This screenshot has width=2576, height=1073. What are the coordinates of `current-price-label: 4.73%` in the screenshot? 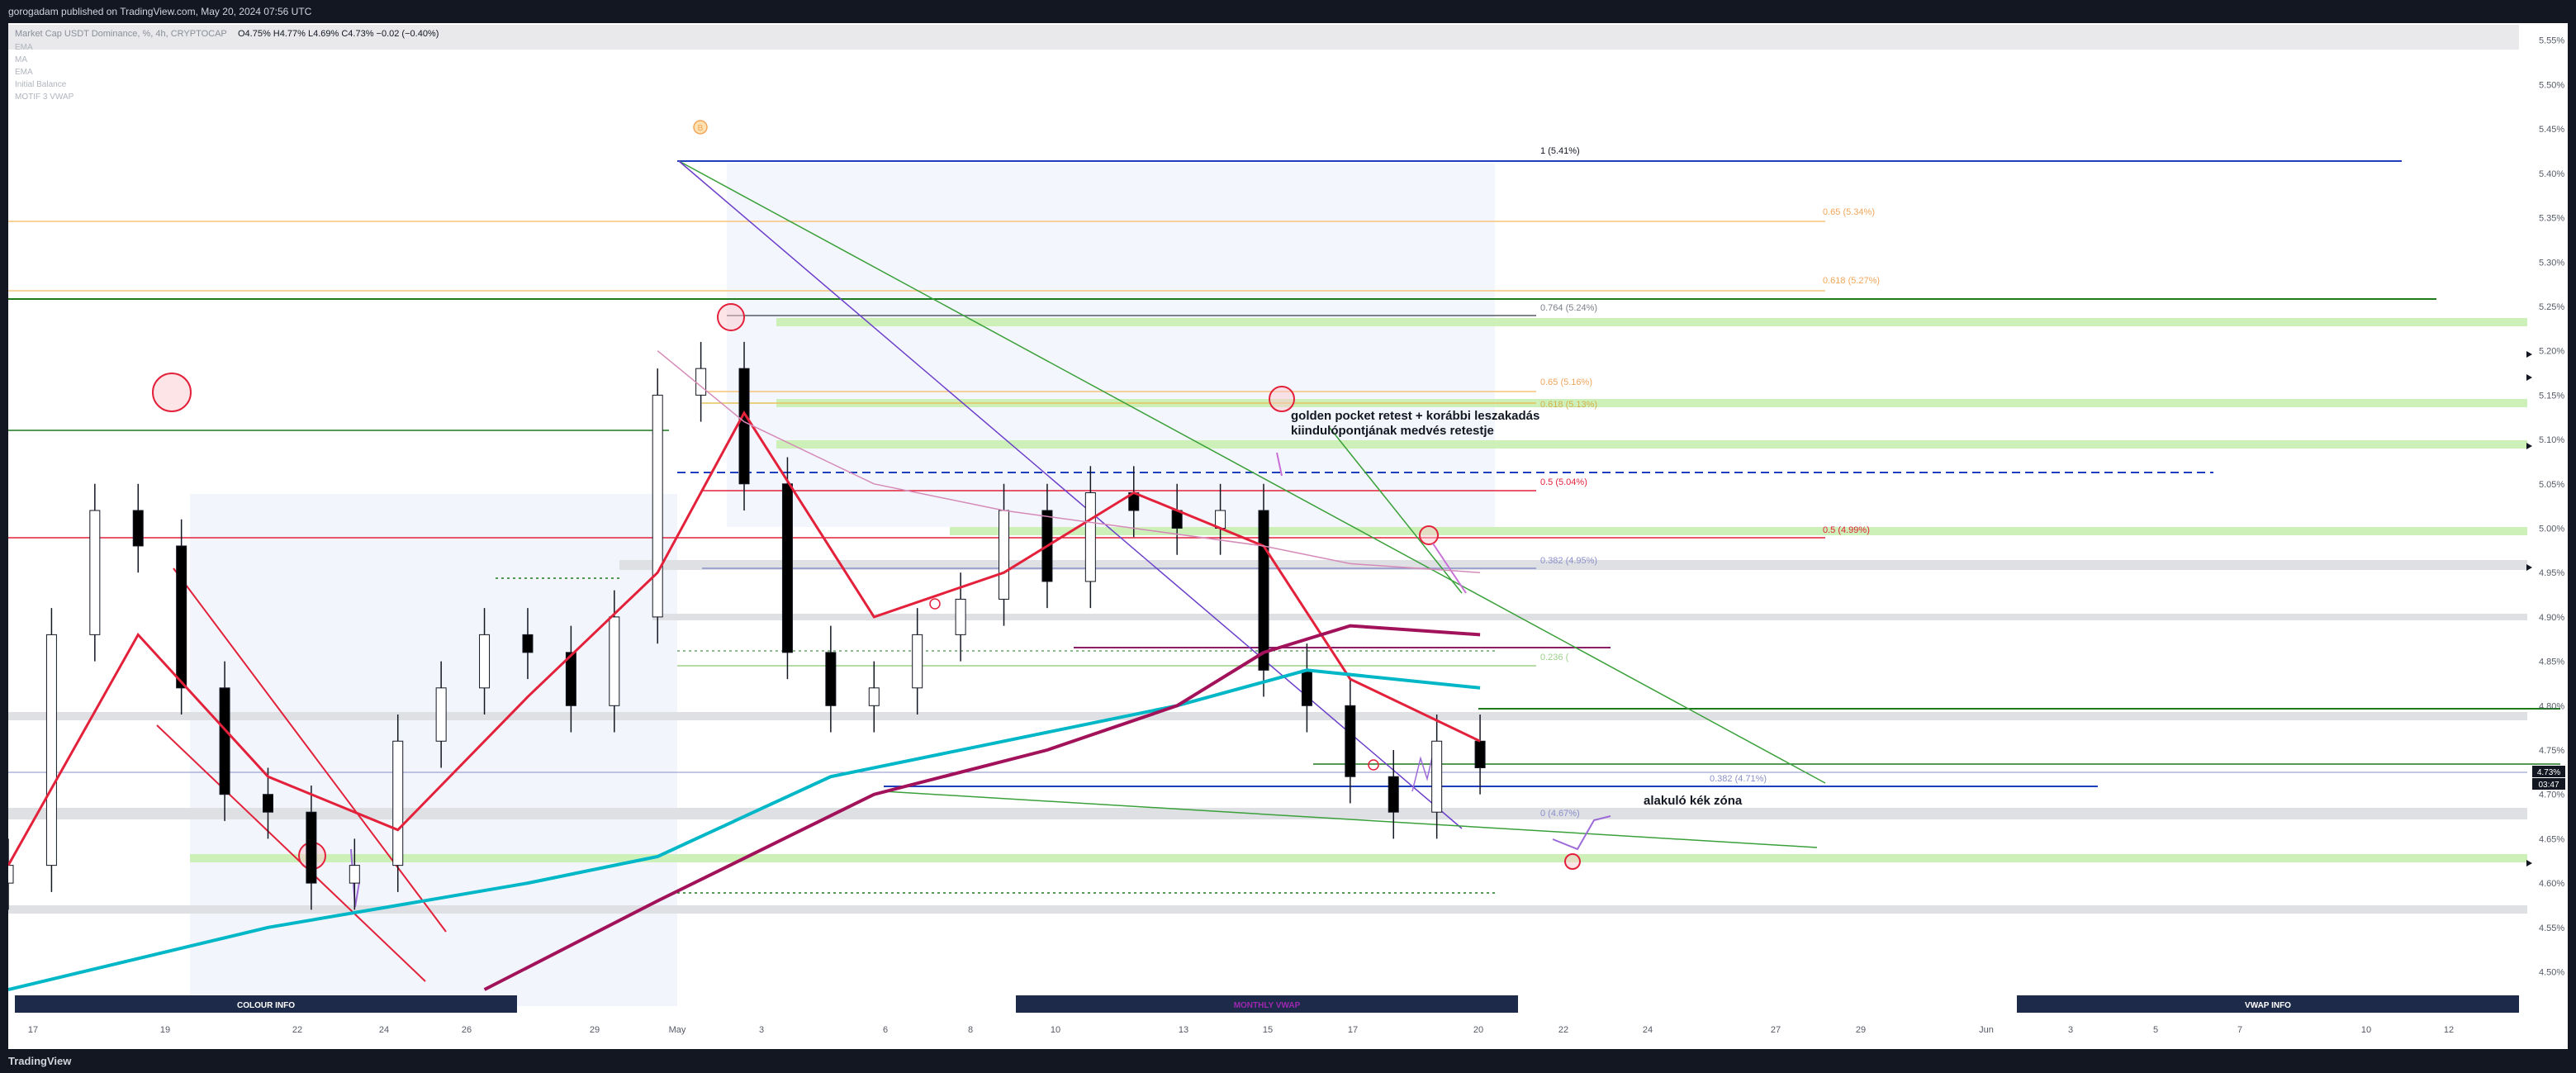 It's located at (2548, 772).